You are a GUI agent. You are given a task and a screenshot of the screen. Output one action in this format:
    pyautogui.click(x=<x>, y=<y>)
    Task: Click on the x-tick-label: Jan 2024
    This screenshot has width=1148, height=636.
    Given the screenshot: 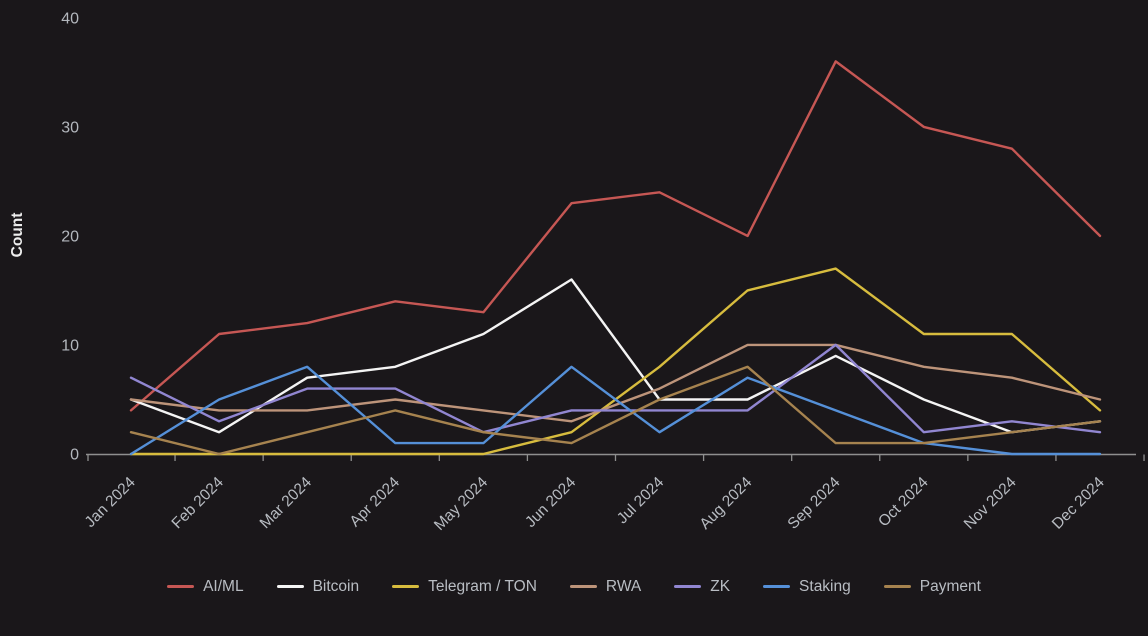 What is the action you would take?
    pyautogui.click(x=110, y=502)
    